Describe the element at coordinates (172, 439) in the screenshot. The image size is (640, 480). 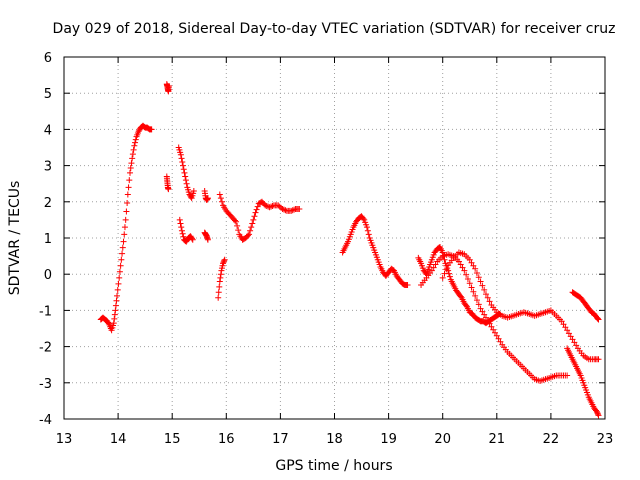
I see `x-tick-label: 15` at that location.